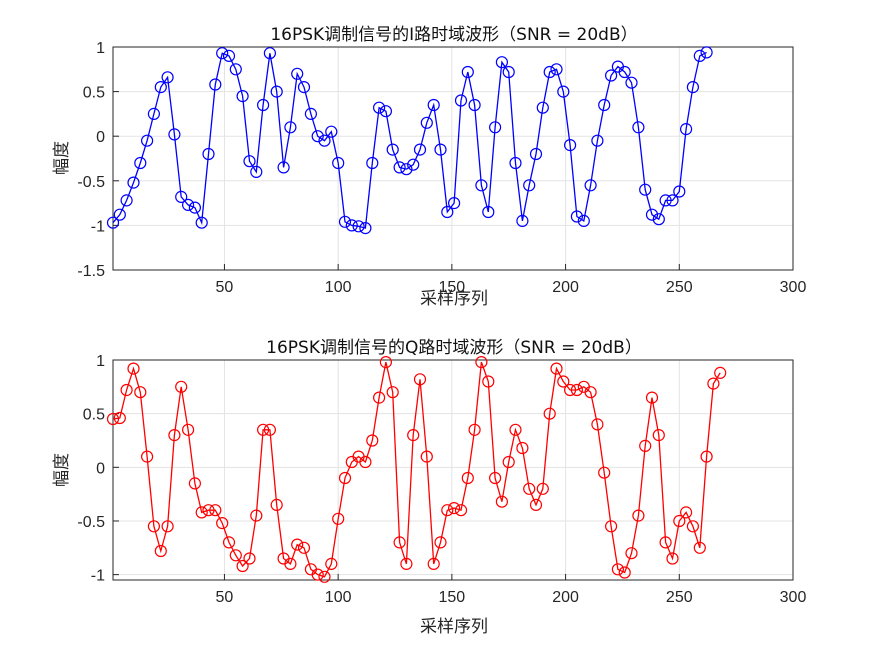  What do you see at coordinates (453, 35) in the screenshot?
I see `i-chart-title: 16PSK调制信号的I路时域波形（SNR = 20dB）` at bounding box center [453, 35].